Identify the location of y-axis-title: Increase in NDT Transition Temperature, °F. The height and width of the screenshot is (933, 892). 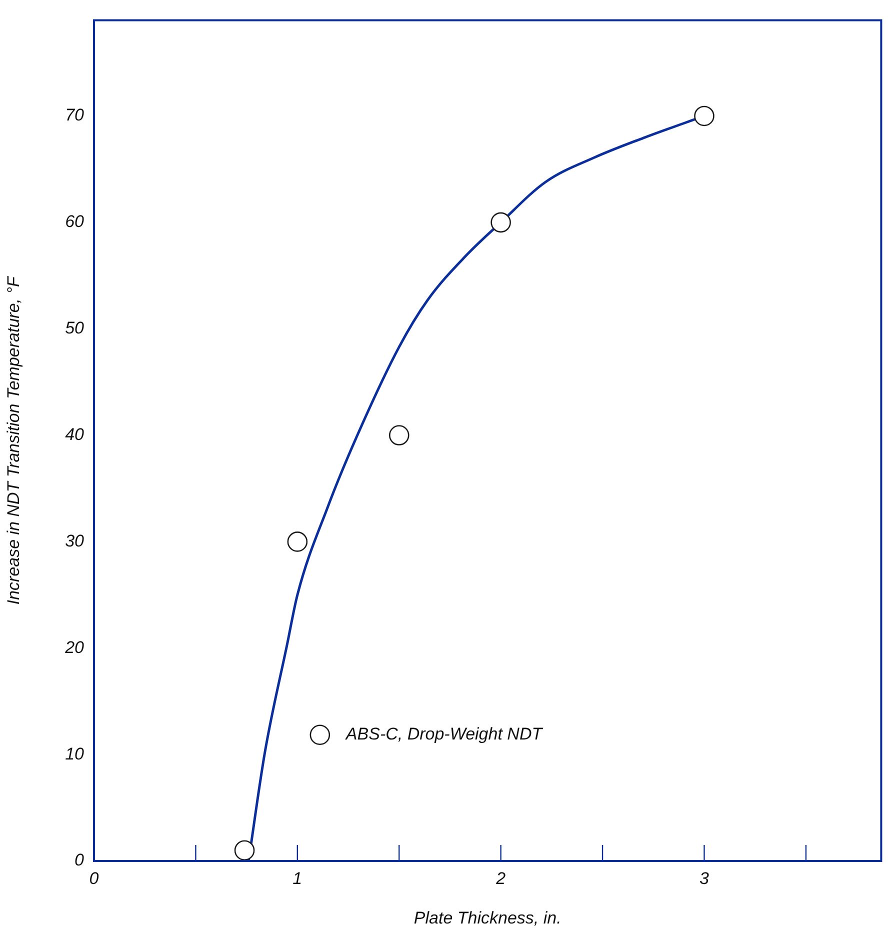
(13, 439).